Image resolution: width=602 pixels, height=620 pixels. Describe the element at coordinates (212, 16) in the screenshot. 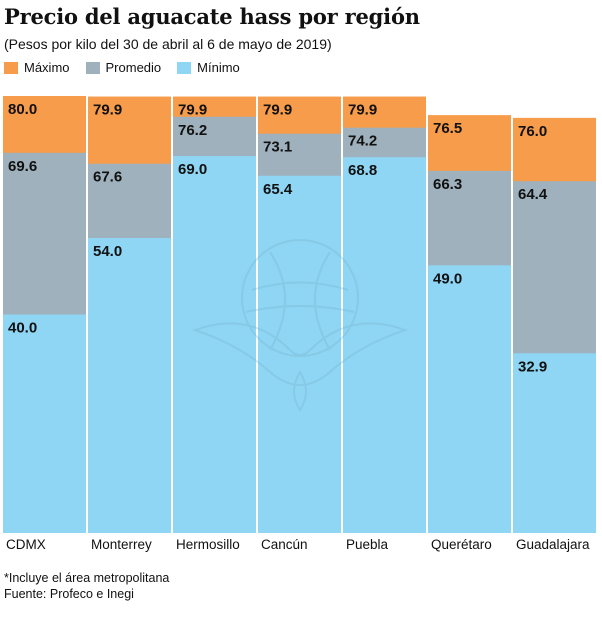

I see `chart-title: Precio del aguacate hass por región` at that location.